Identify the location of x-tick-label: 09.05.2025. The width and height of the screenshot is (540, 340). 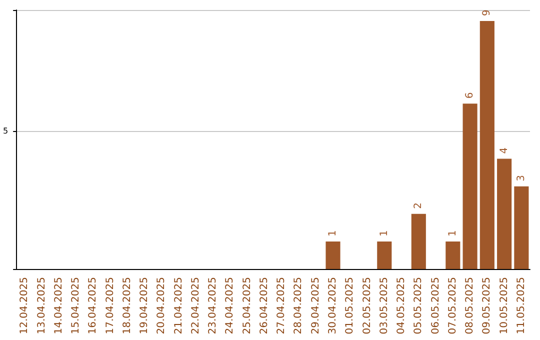
(487, 305).